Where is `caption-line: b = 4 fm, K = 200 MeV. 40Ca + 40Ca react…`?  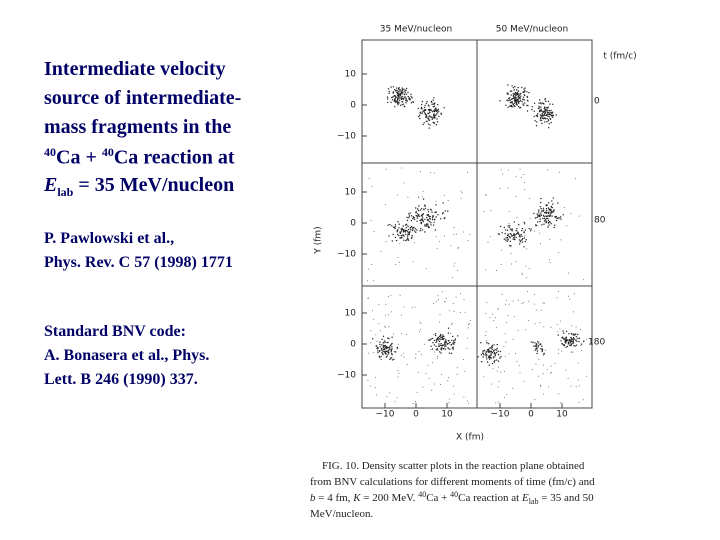 caption-line: b = 4 fm, K = 200 MeV. 40Ca + 40Ca react… is located at coordinates (452, 498).